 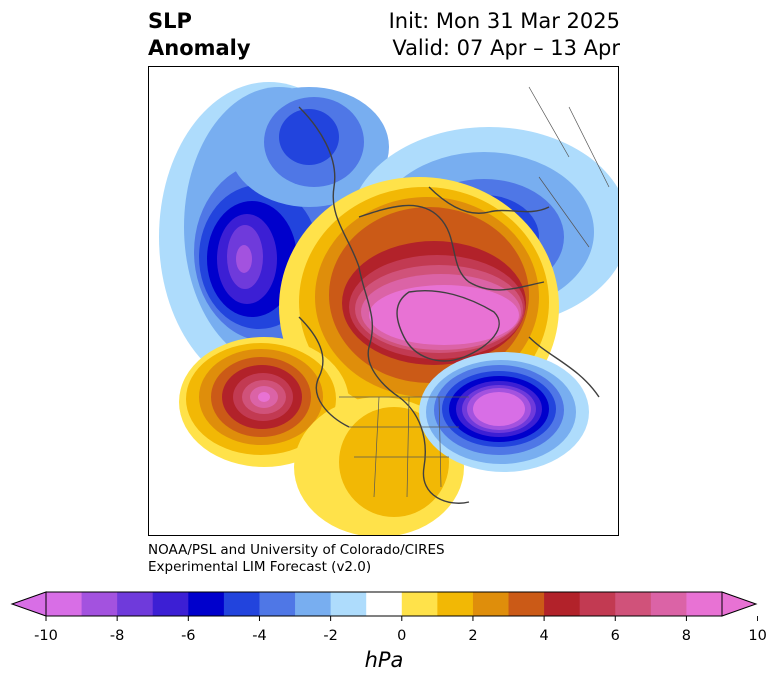 I want to click on colorbar-units: hPa, so click(x=384, y=660).